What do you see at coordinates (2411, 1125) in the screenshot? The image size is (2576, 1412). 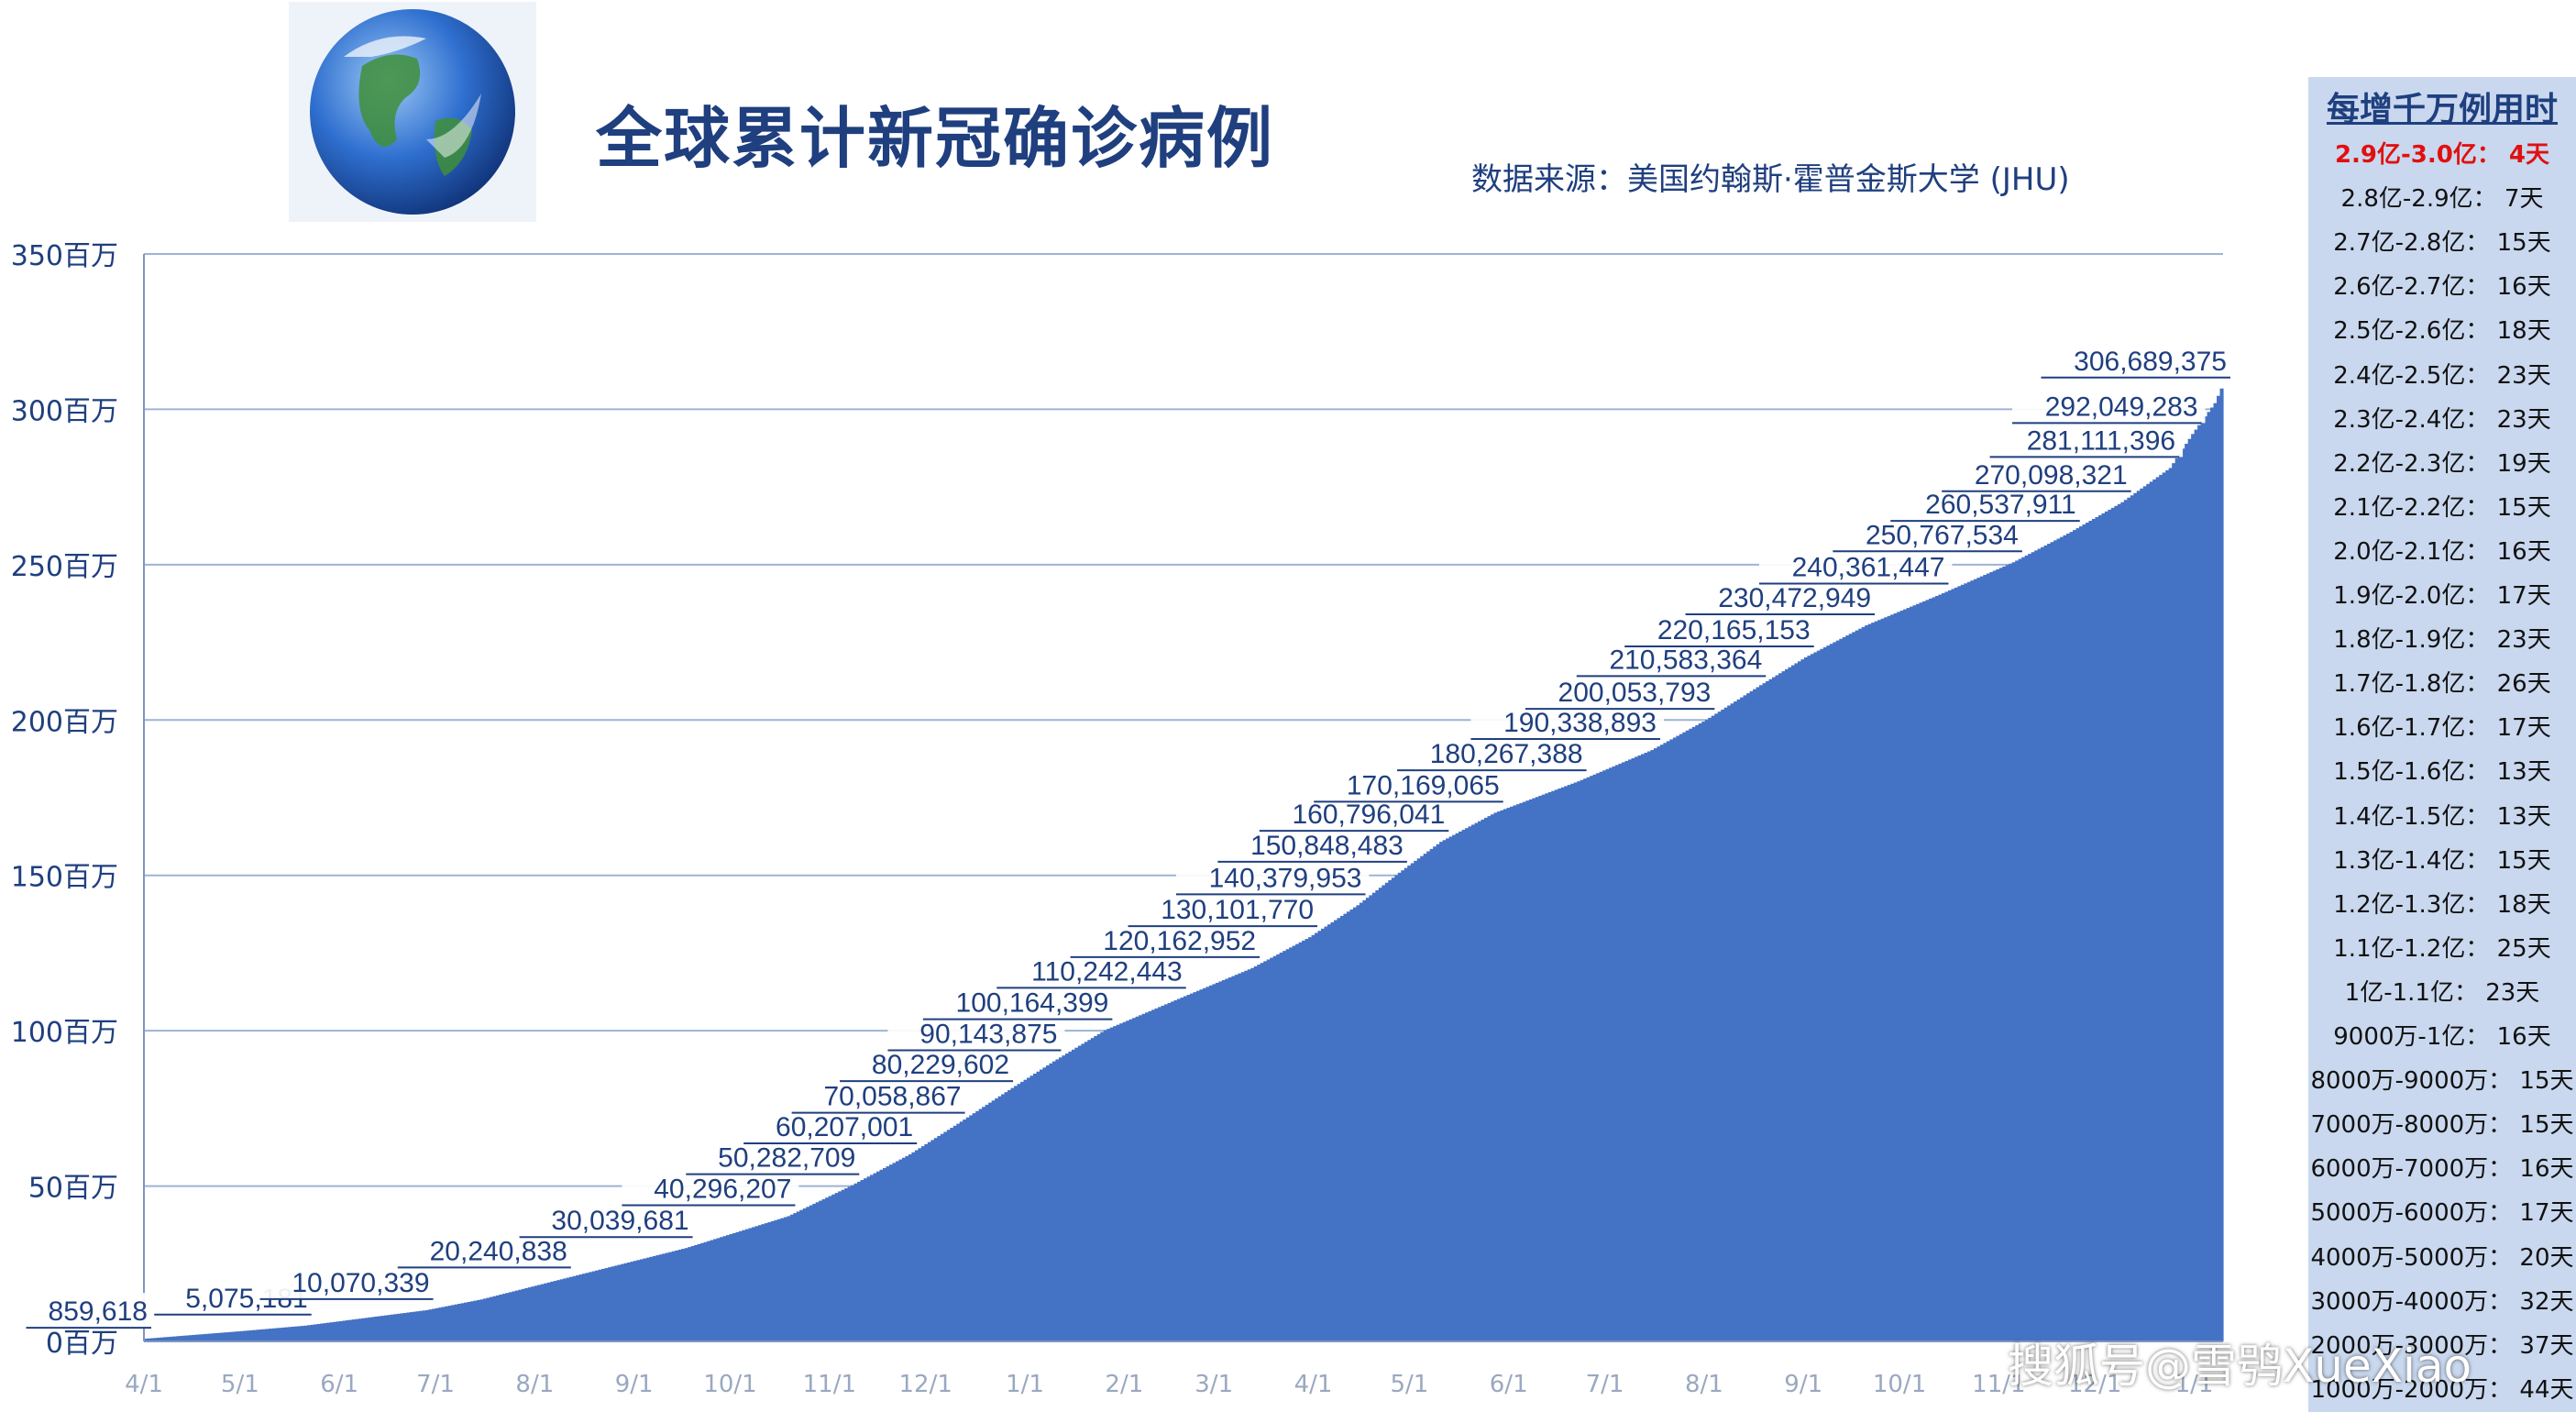 I see `side-row-range: 7000万-8000万：` at bounding box center [2411, 1125].